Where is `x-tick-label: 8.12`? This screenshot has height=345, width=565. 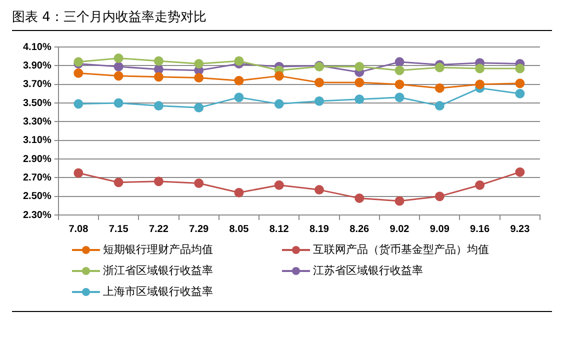
x-tick-label: 8.12 is located at coordinates (279, 229).